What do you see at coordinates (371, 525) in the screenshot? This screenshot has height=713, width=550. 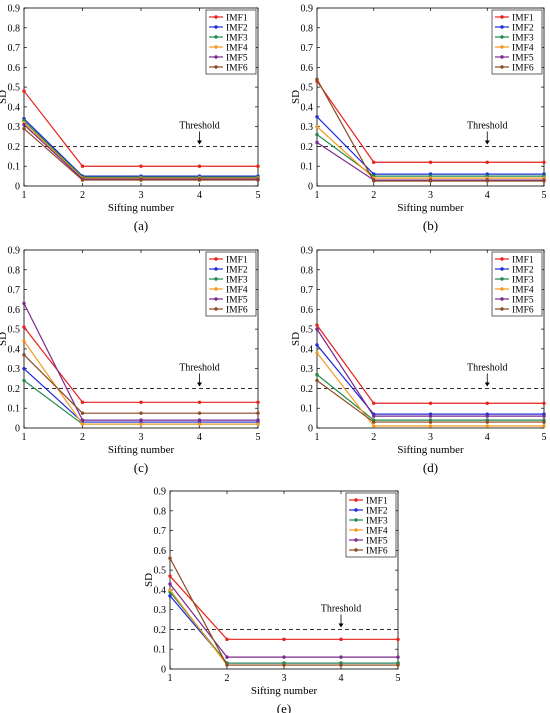 I see `chart-4-legend-box` at bounding box center [371, 525].